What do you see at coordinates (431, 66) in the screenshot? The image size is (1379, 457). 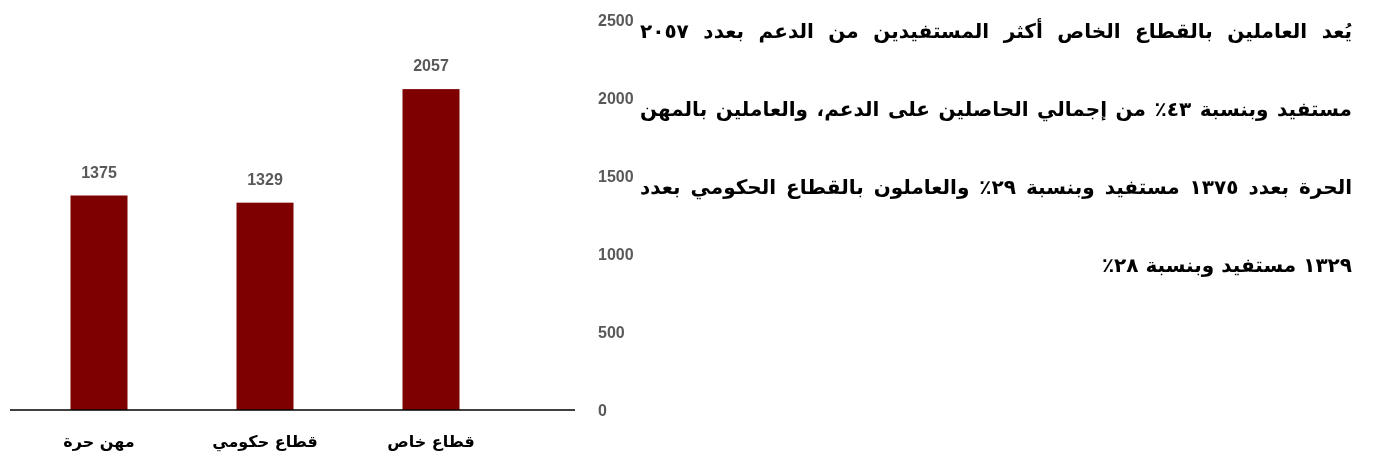 I see `data-label: 2057` at bounding box center [431, 66].